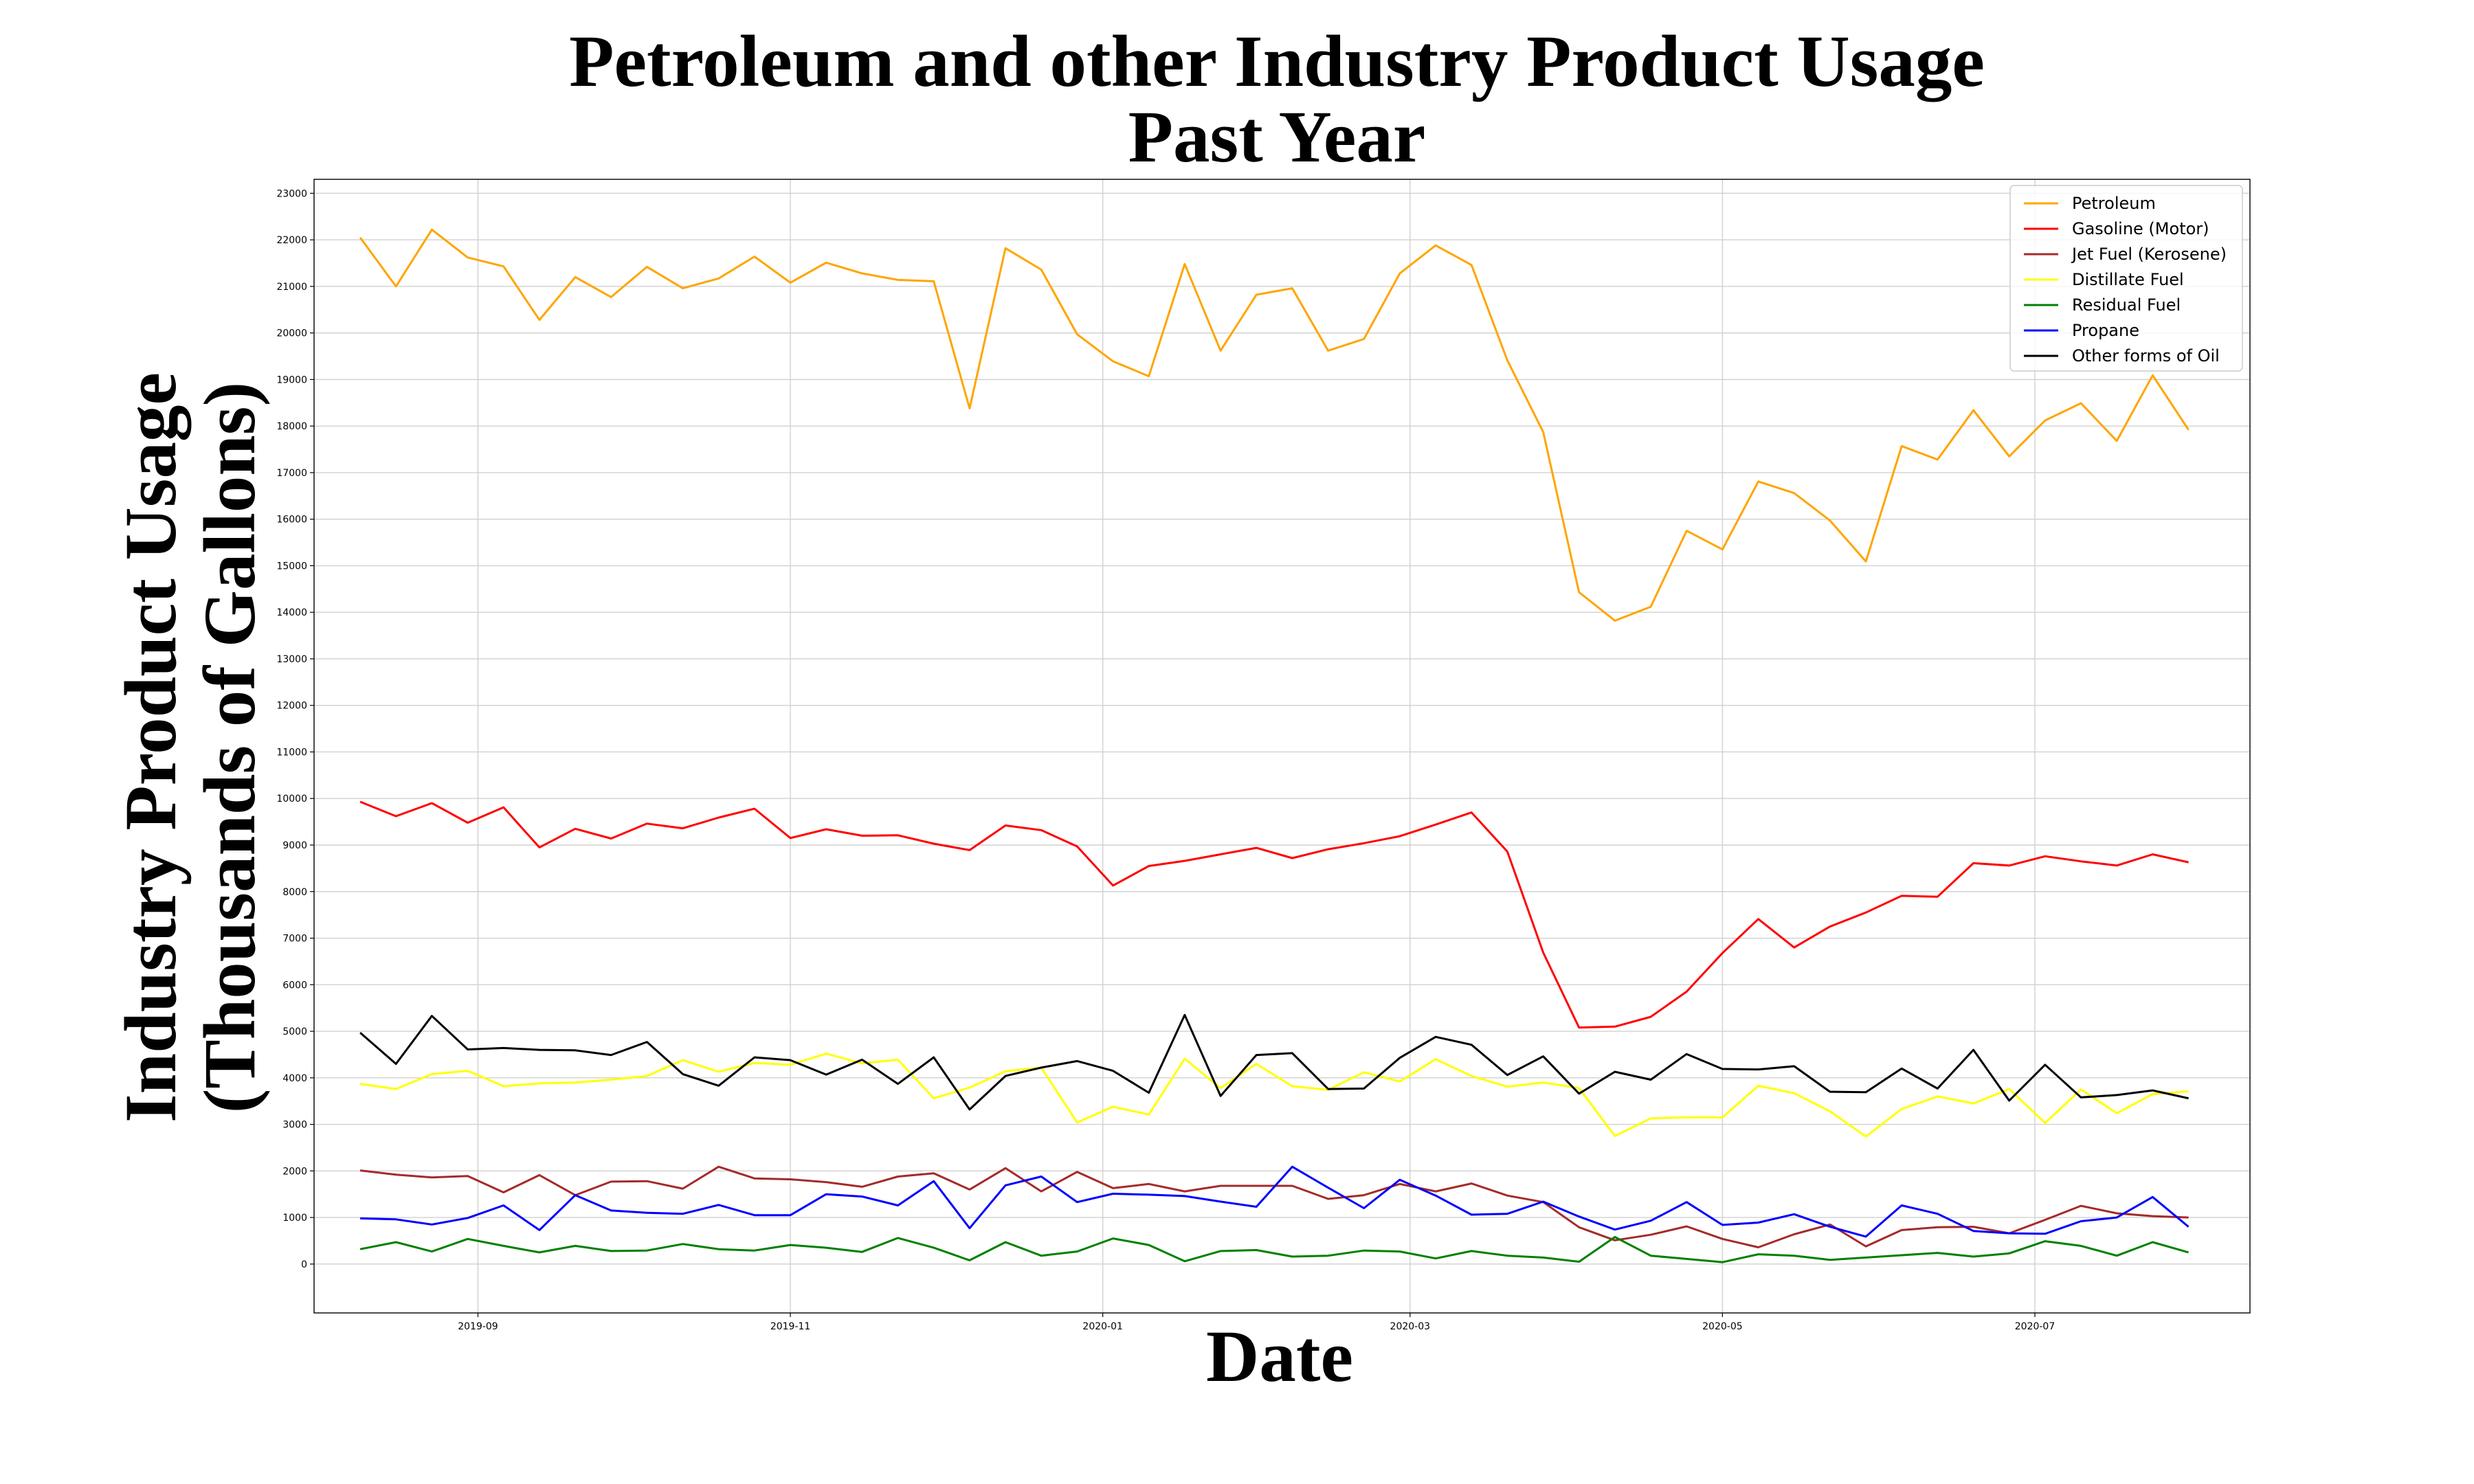 This screenshot has height=1484, width=2474. I want to click on x-tick-label: 2020-01, so click(1102, 1326).